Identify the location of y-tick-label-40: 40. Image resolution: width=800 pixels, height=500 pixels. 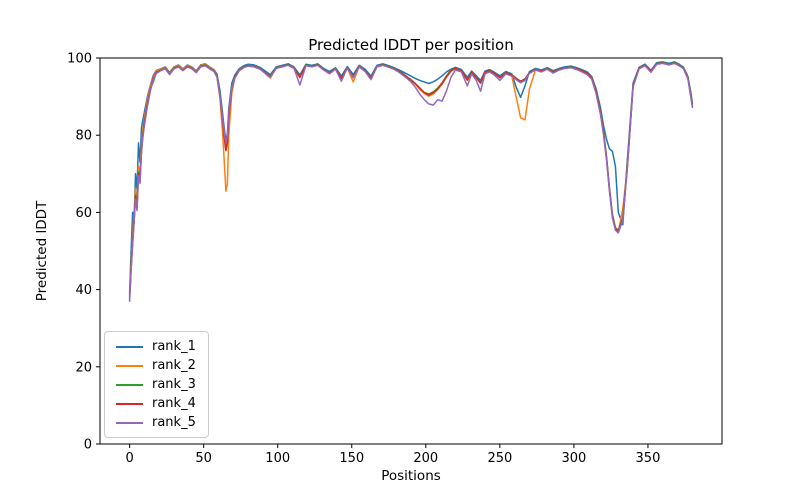
(83, 290).